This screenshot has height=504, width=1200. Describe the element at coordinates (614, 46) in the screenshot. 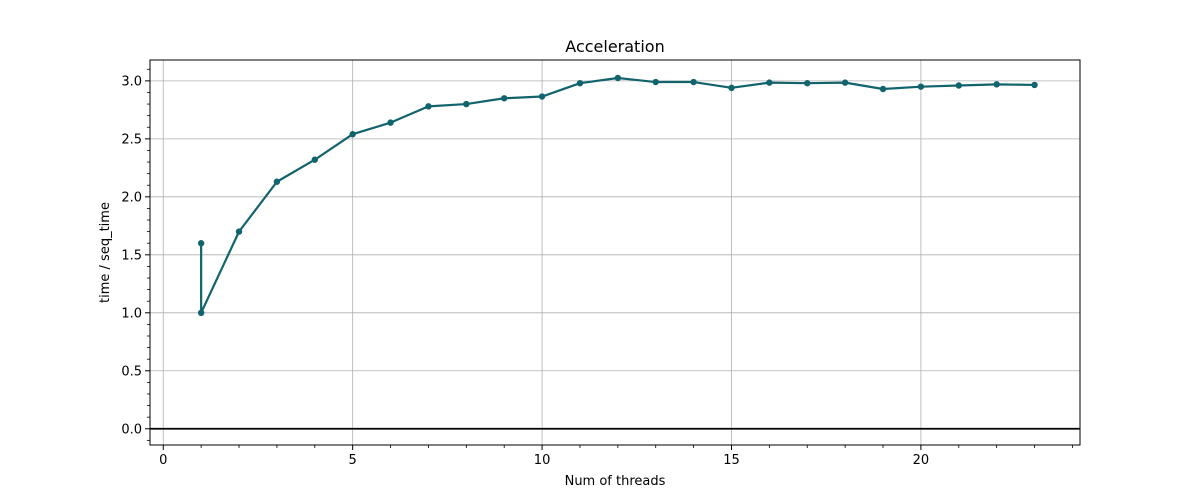

I see `chart-title: Acceleration` at that location.